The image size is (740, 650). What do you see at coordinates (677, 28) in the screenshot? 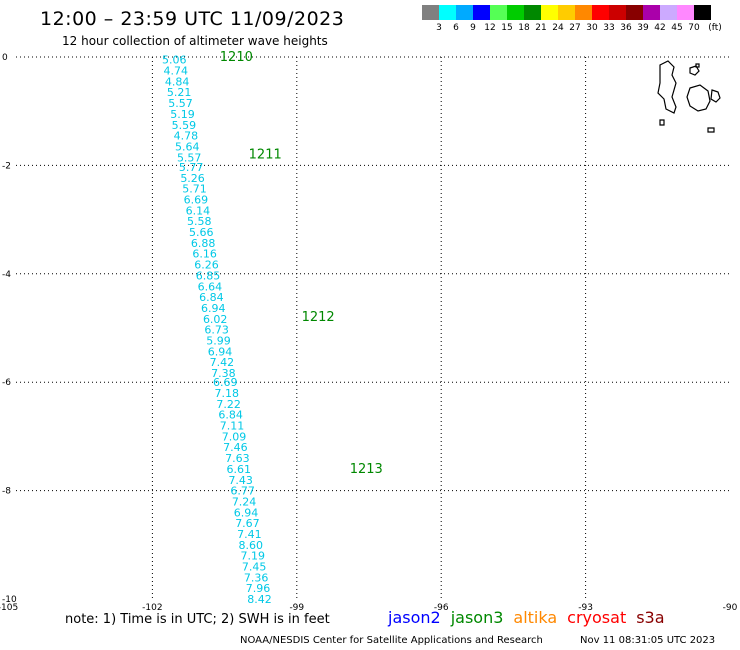
I see `colorbar-label: 45` at bounding box center [677, 28].